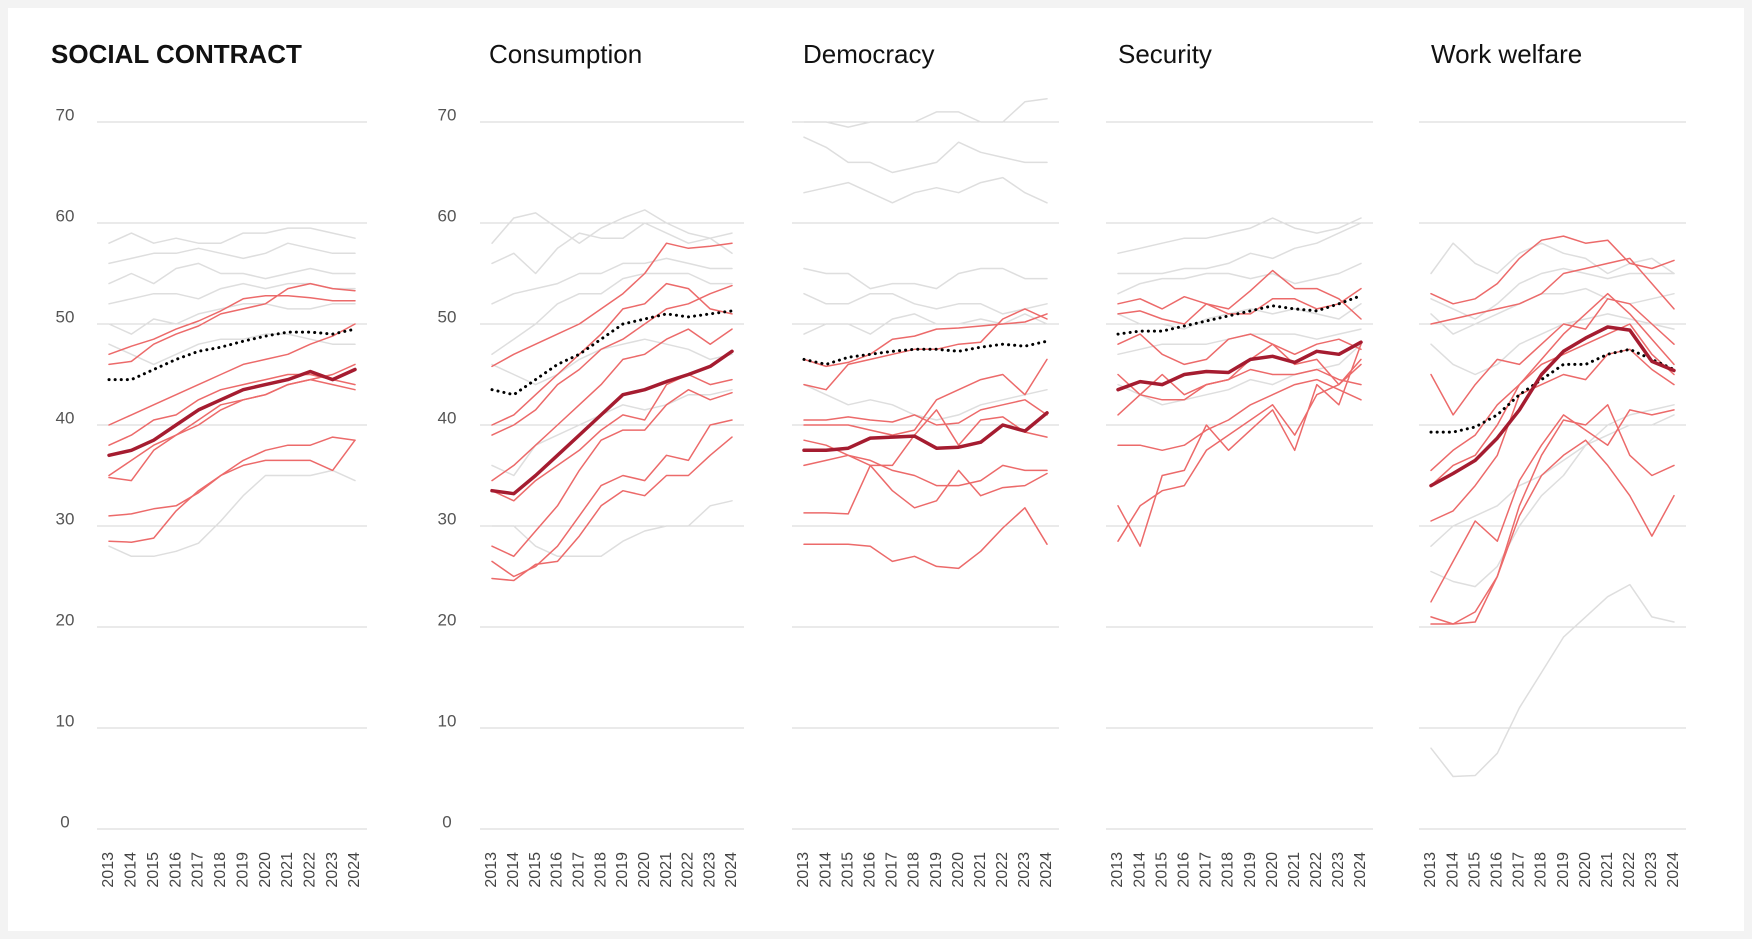 The image size is (1752, 939). What do you see at coordinates (565, 54) in the screenshot?
I see `panel-title: Consumption` at bounding box center [565, 54].